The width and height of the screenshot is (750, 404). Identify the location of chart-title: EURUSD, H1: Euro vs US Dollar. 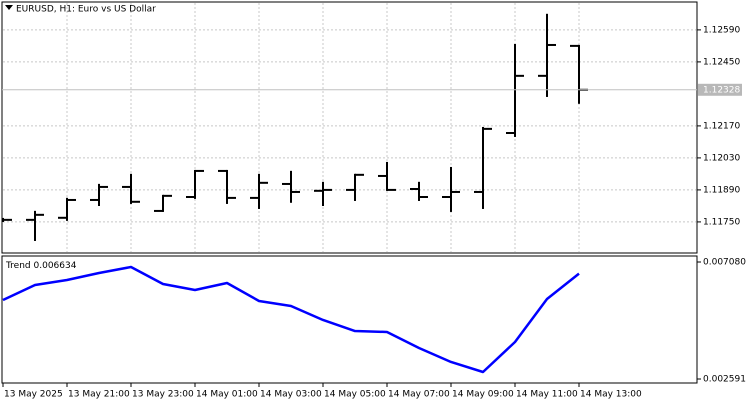
(86, 10).